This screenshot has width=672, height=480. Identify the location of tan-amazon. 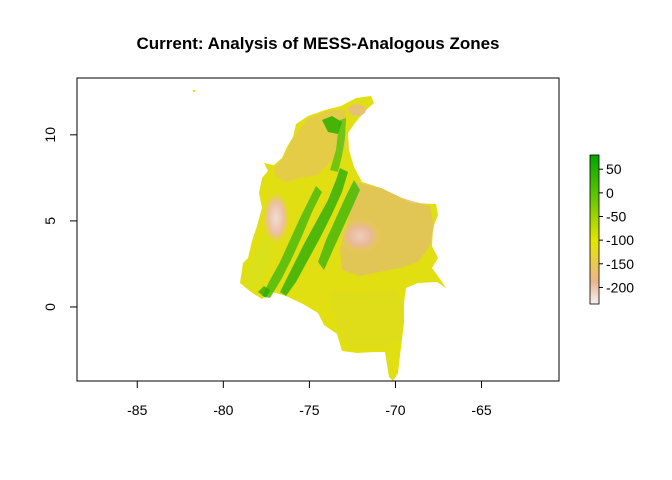
(367, 319).